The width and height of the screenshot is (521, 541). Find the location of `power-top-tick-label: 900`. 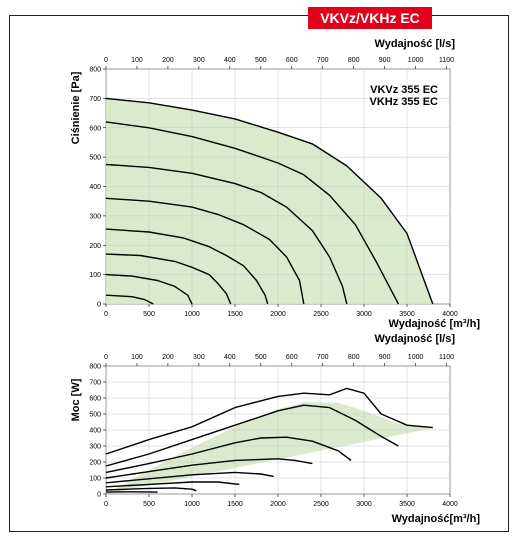

power-top-tick-label: 900 is located at coordinates (385, 357).